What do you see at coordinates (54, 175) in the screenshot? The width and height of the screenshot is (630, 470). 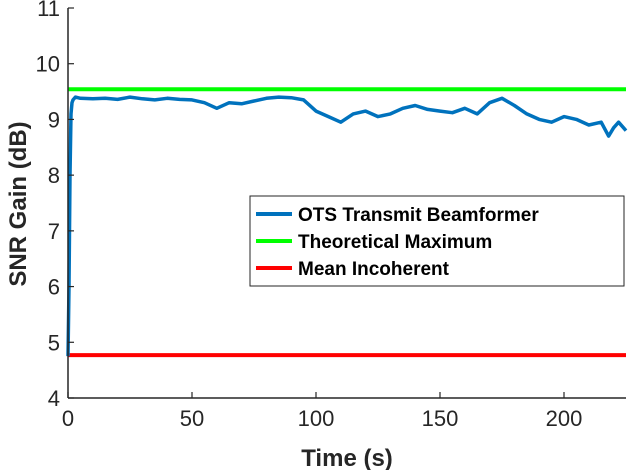 I see `y-tick-label-8: 8` at bounding box center [54, 175].